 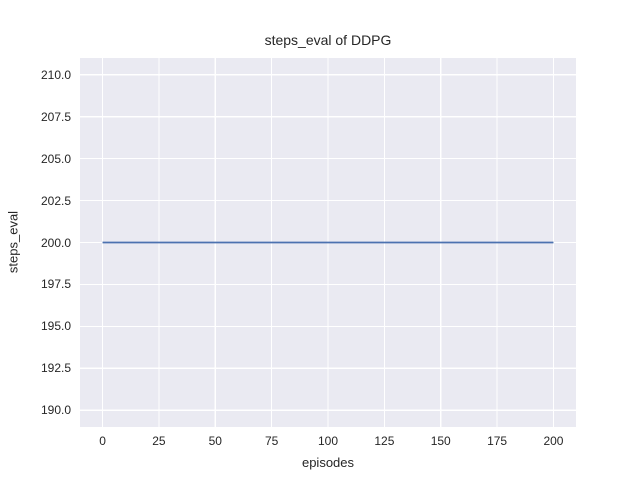 What do you see at coordinates (55, 200) in the screenshot?
I see `y-tick-label: 202.5` at bounding box center [55, 200].